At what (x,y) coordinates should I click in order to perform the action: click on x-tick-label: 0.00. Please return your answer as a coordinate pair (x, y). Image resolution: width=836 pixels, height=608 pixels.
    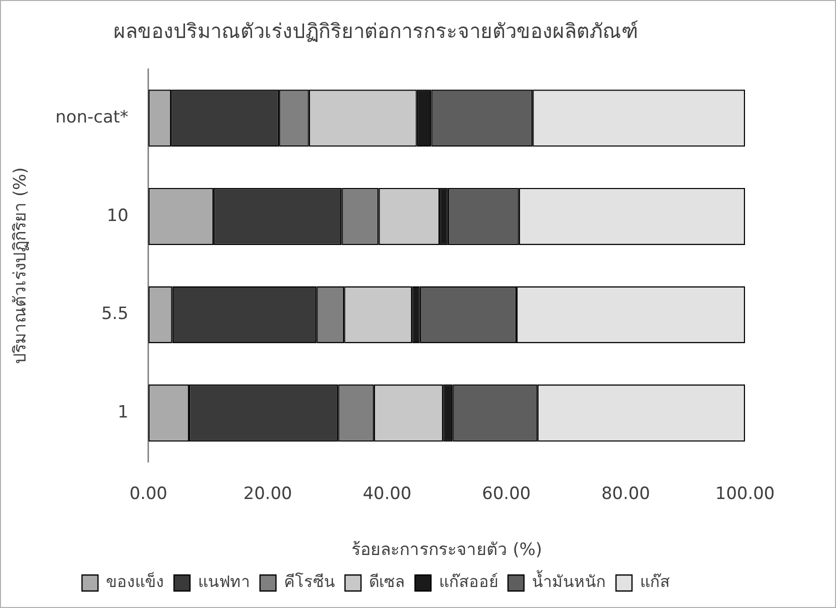
    Looking at the image, I should click on (148, 494).